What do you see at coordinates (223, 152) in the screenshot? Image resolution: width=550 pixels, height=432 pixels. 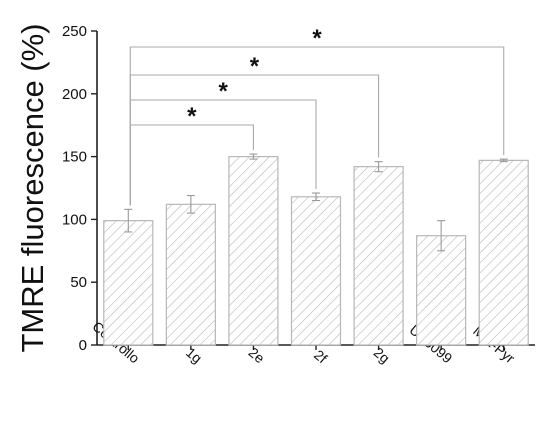 I see `significance-bracket` at bounding box center [223, 152].